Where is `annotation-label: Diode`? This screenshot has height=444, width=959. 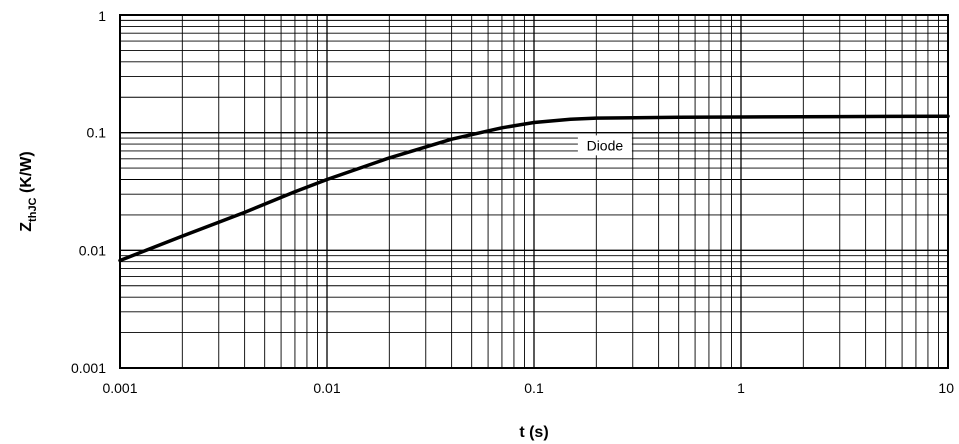
annotation-label: Diode is located at coordinates (605, 145).